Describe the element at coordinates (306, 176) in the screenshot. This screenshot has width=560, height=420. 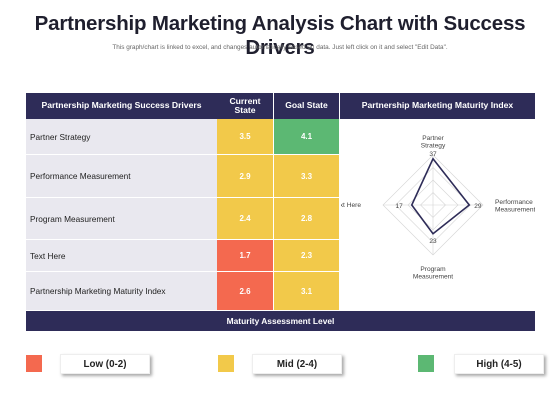
I see `goal-state-value: 3.3` at that location.